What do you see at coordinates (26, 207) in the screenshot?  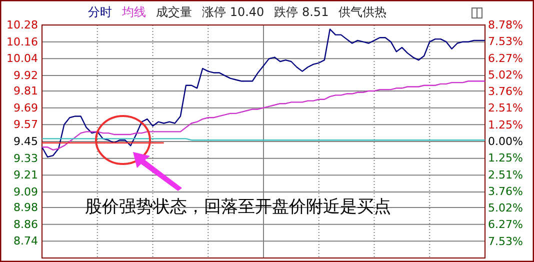 I see `y-tick-label: 8.98` at bounding box center [26, 207].